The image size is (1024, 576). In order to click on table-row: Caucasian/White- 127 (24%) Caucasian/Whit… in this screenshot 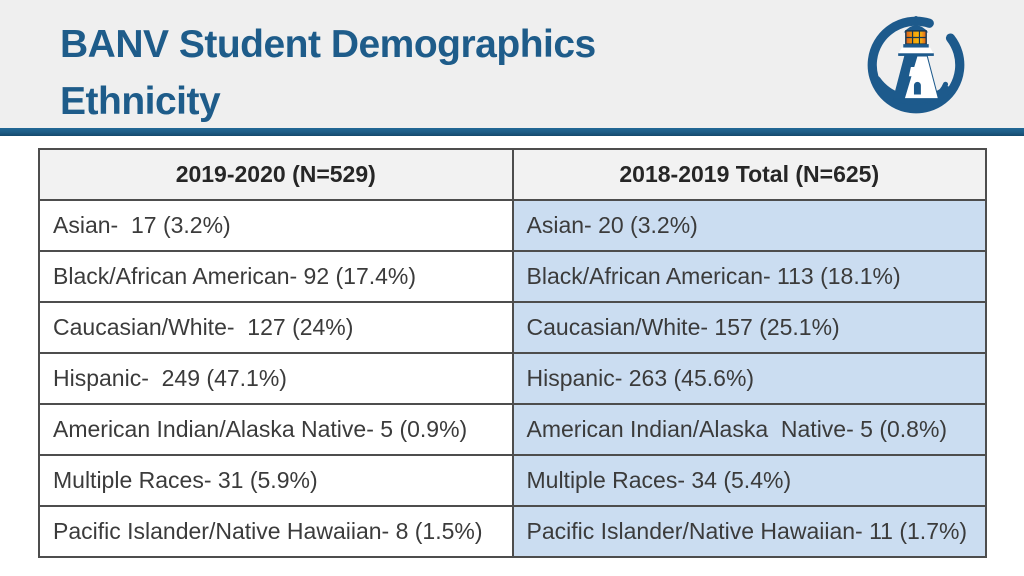, I will do `click(512, 327)`.